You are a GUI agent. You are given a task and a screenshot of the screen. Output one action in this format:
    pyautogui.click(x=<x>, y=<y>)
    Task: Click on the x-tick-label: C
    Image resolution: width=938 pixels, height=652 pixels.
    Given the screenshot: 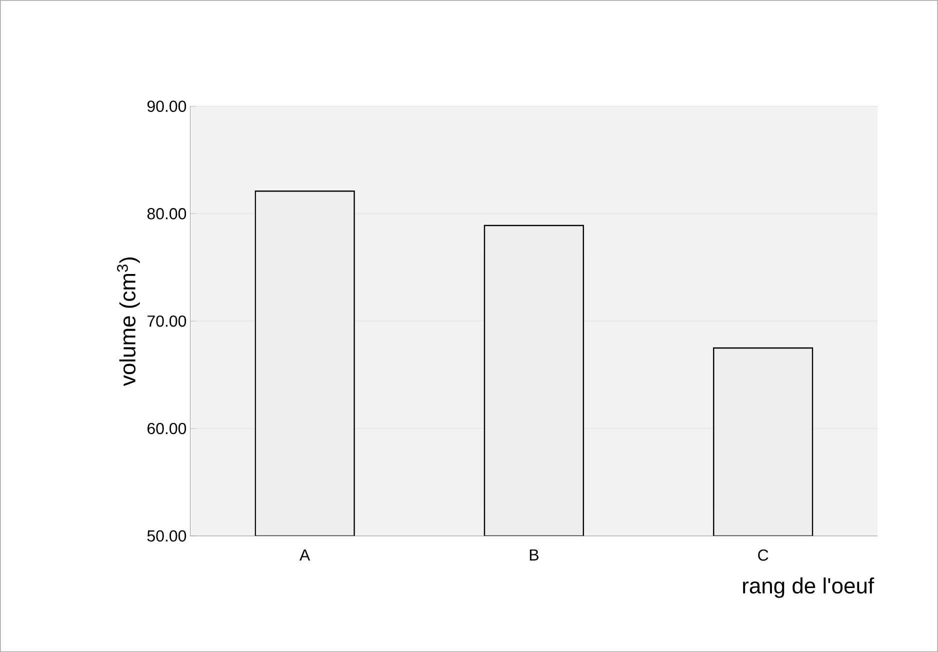 What is the action you would take?
    pyautogui.click(x=763, y=555)
    